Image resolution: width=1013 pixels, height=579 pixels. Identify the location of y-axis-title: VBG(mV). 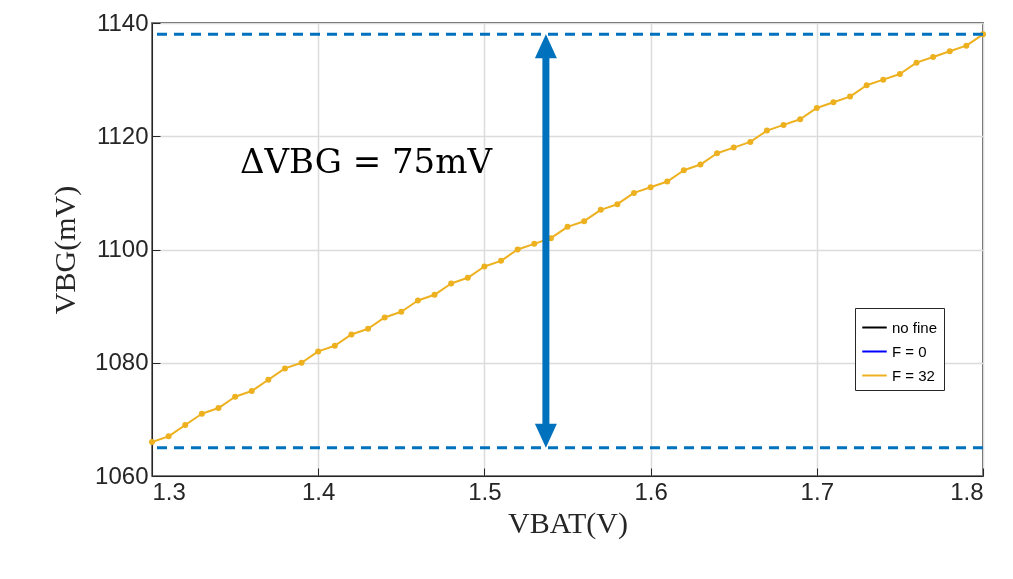
(65, 250).